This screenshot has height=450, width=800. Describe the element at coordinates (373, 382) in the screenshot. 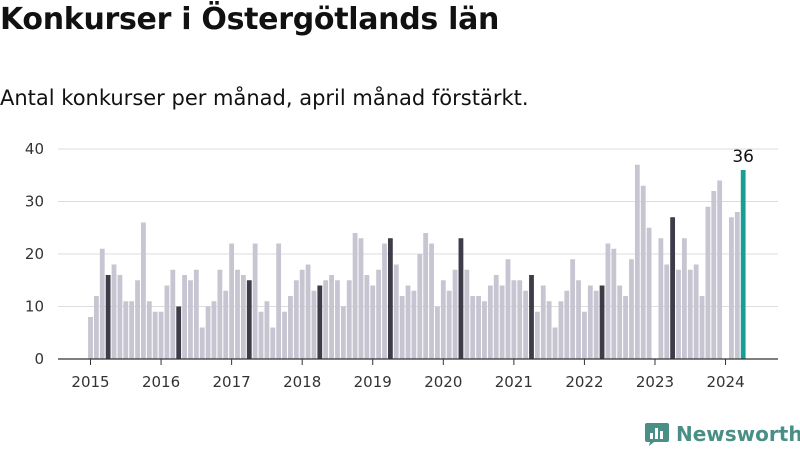

I see `x-tick-label: 2019` at that location.